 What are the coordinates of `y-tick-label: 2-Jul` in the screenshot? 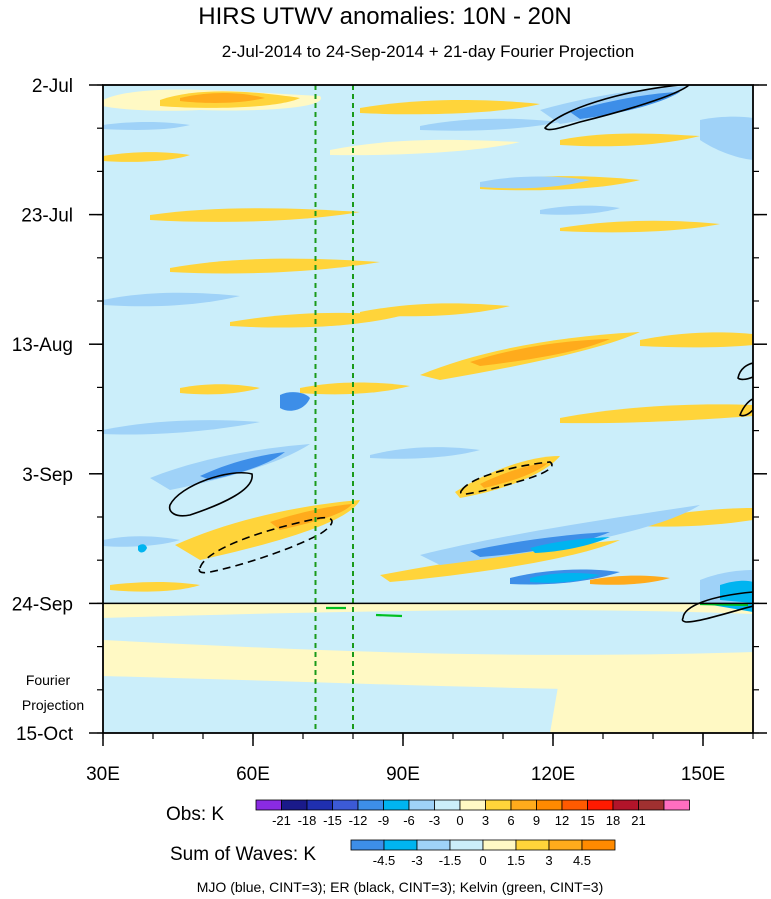 It's located at (52, 86).